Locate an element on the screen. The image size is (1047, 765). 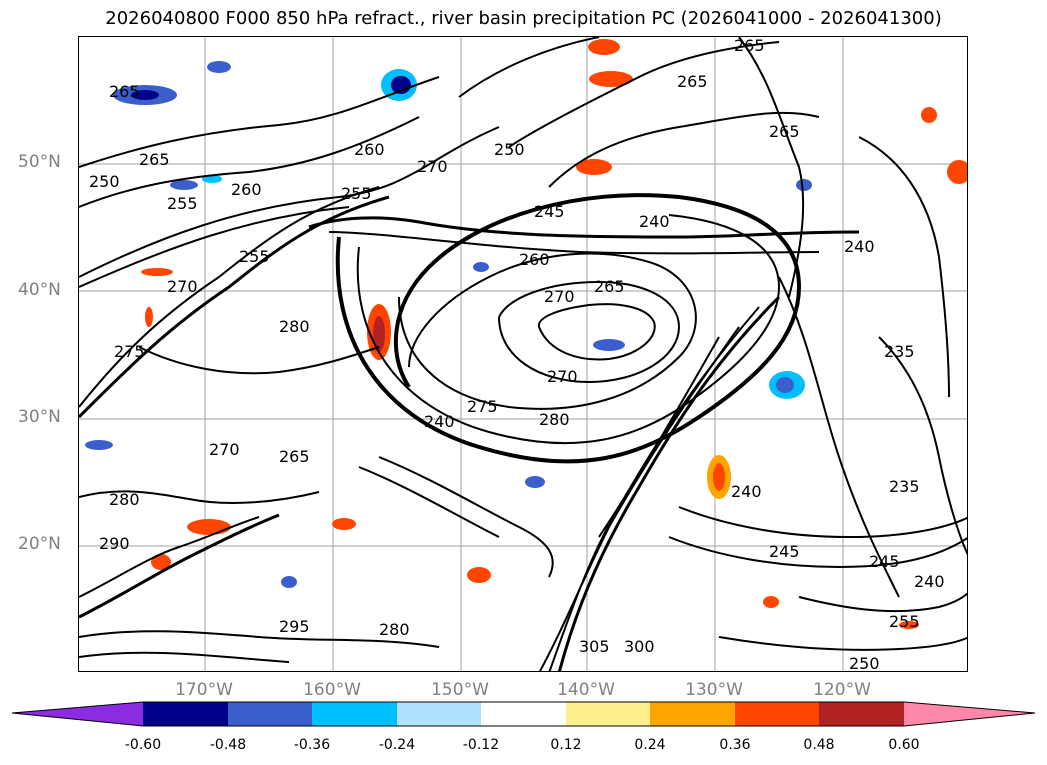
longitude-label: 130°W is located at coordinates (714, 690).